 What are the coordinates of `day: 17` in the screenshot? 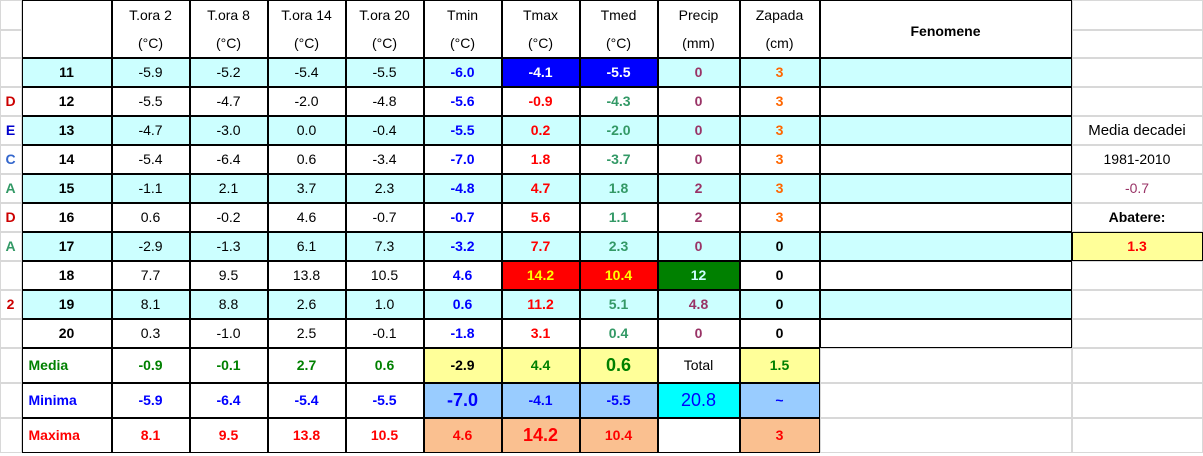 It's located at (66, 246).